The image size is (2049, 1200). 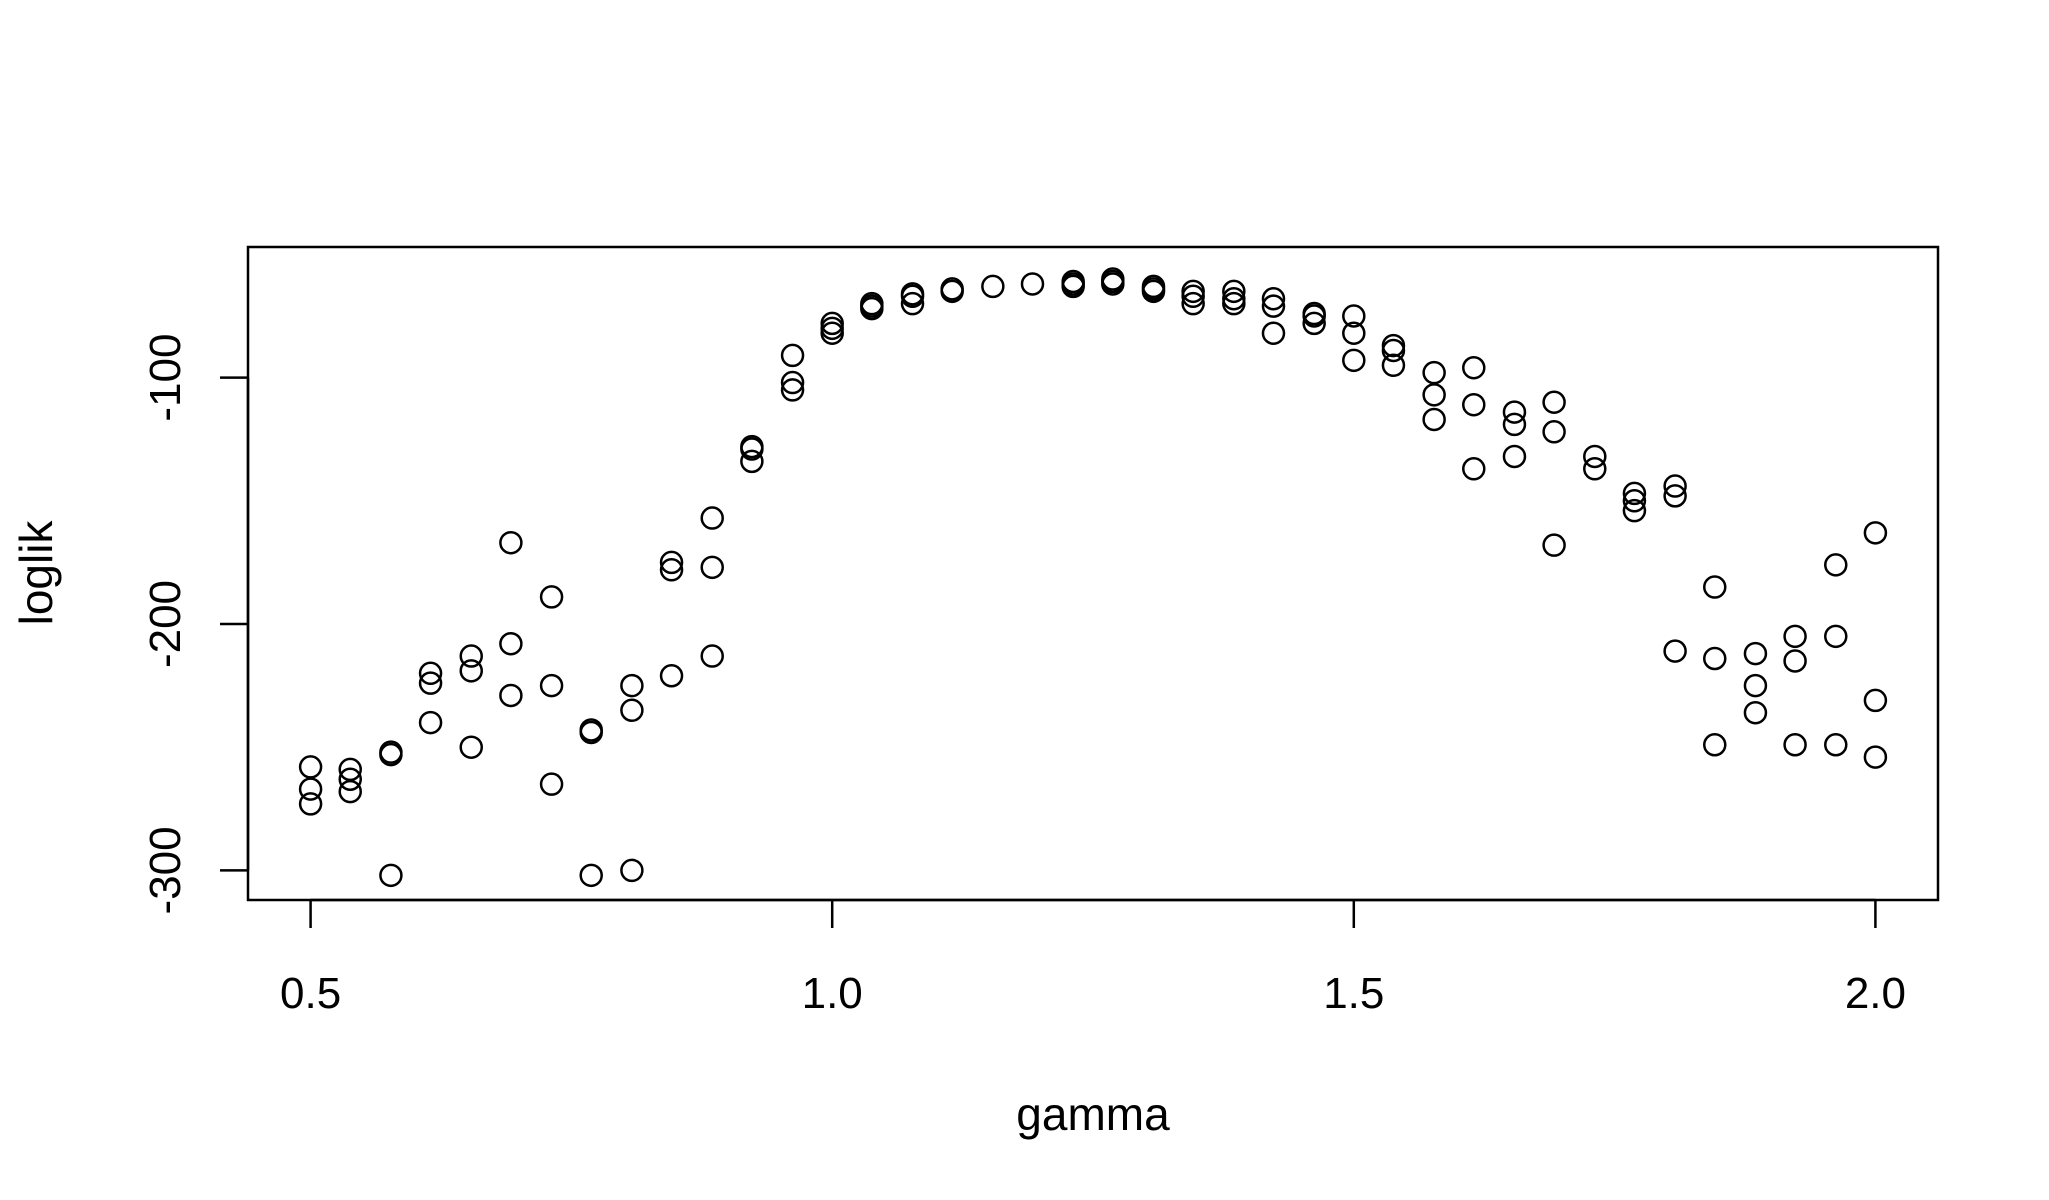 I want to click on x-tick-label: 1.5, so click(x=1353, y=993).